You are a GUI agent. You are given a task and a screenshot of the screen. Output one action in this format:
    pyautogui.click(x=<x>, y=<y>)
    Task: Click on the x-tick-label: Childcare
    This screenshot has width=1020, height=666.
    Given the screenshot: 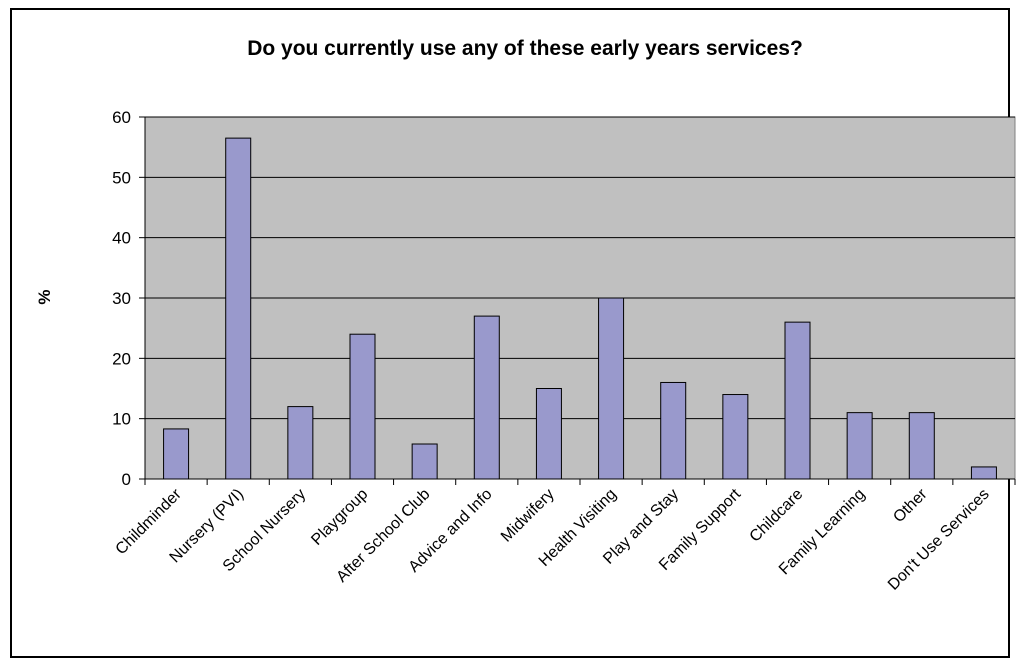 What is the action you would take?
    pyautogui.click(x=777, y=516)
    